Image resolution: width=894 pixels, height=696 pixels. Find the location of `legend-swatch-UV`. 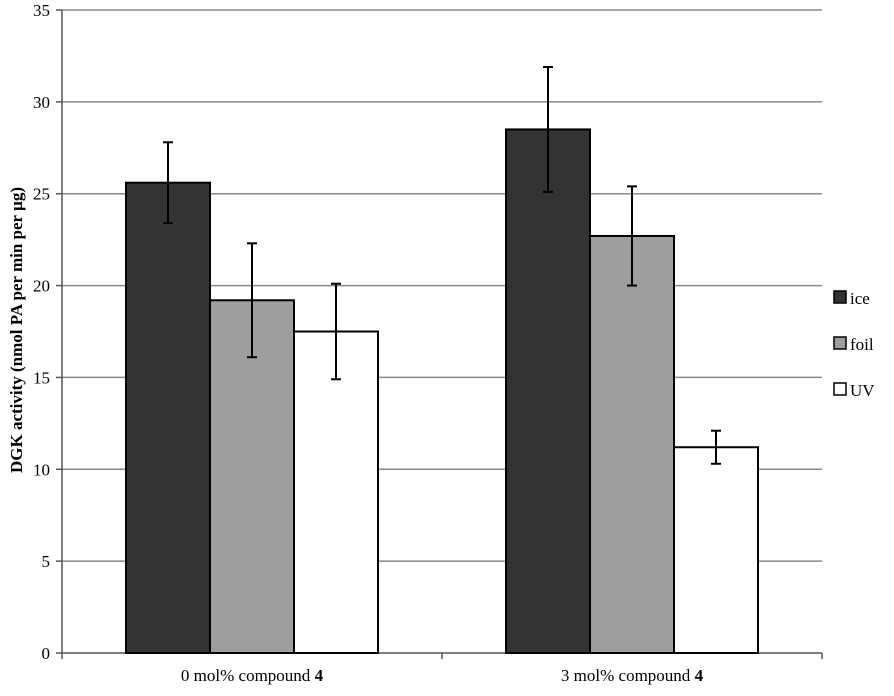

legend-swatch-UV is located at coordinates (840, 389).